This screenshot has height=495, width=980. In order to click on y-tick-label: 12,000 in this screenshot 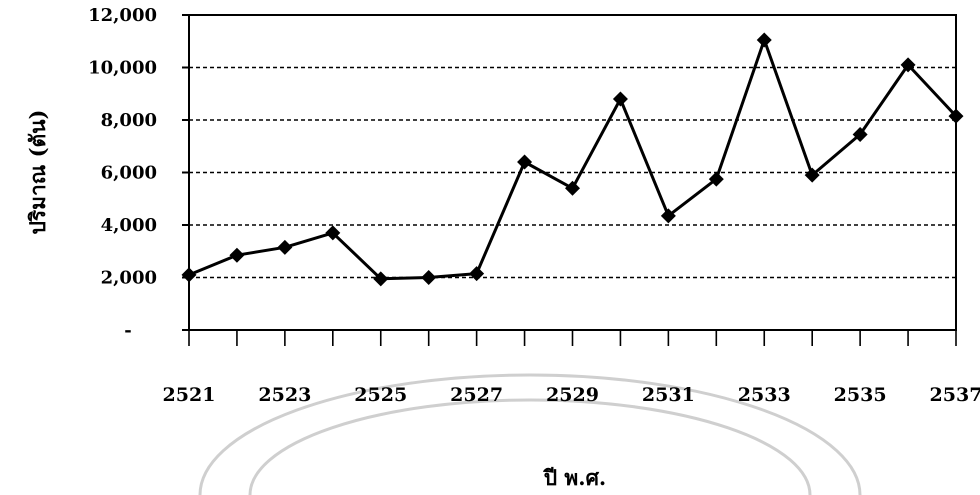, I will do `click(122, 15)`.